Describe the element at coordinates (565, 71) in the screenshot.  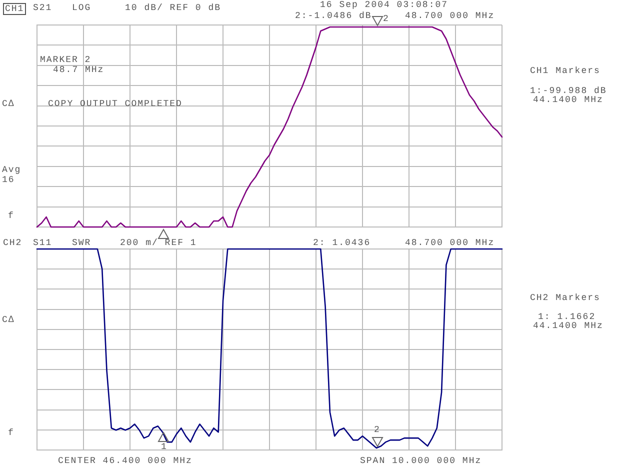
I see `text: CH1 Markers` at that location.